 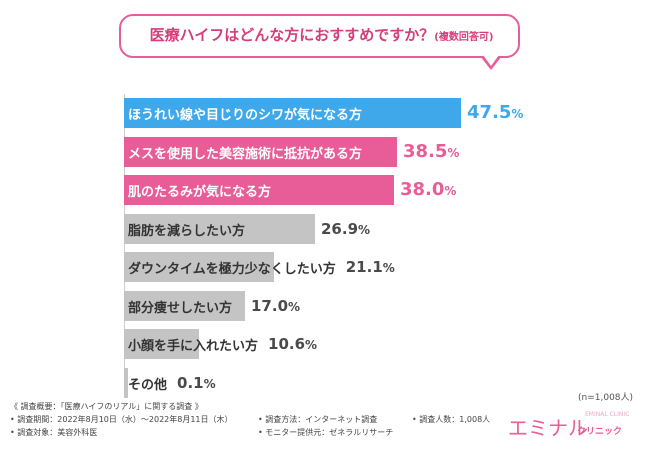 What do you see at coordinates (121, 419) in the screenshot?
I see `survey-period: • 調査期間：2022年8月10日（水）～2022年8月11日（木）` at bounding box center [121, 419].